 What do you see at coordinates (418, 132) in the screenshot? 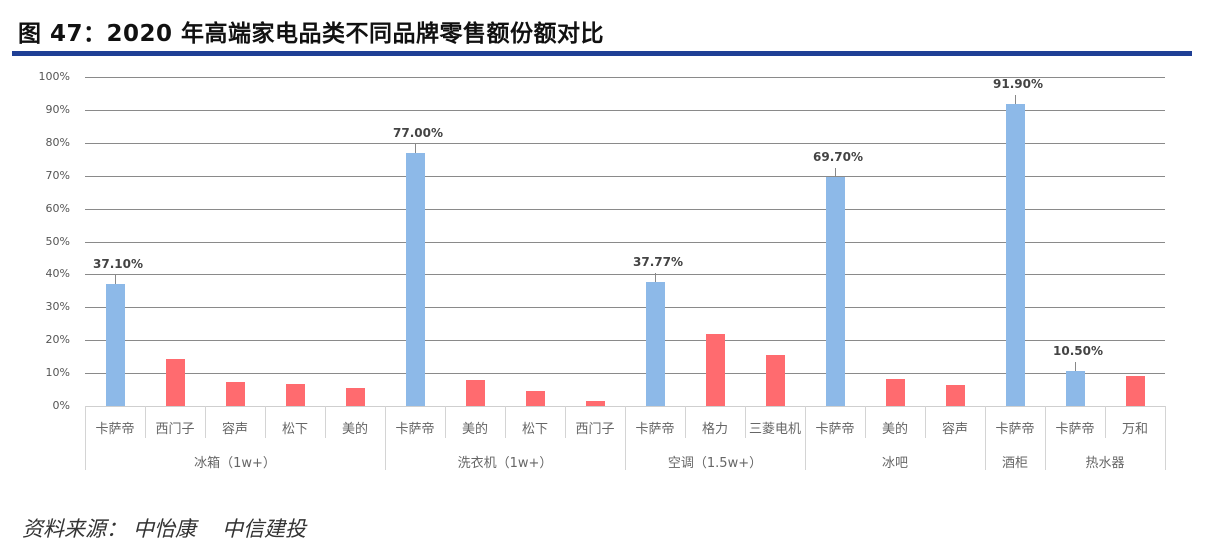
I see `data-label: 77.00%` at bounding box center [418, 132].